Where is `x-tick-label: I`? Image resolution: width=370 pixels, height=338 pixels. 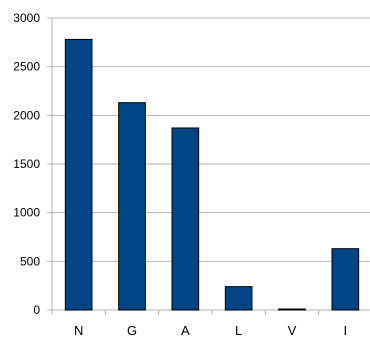
x-tick-label: I is located at coordinates (346, 330).